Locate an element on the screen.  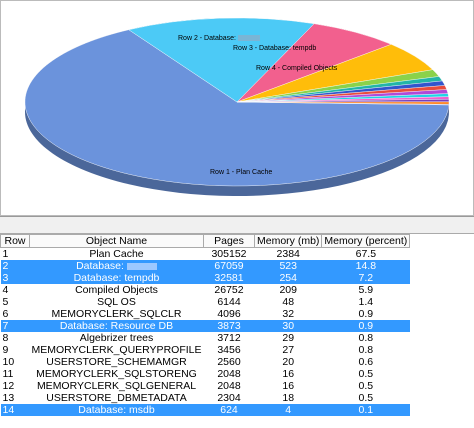
table-cell: 2560 is located at coordinates (229, 362).